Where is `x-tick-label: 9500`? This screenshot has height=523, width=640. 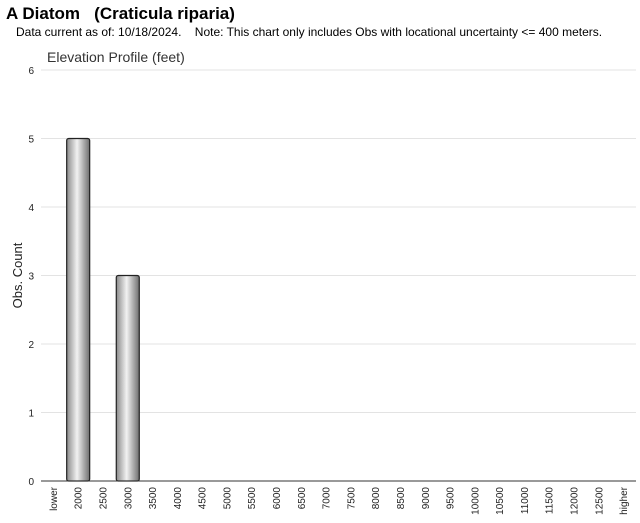
x-tick-label: 9500 is located at coordinates (451, 498).